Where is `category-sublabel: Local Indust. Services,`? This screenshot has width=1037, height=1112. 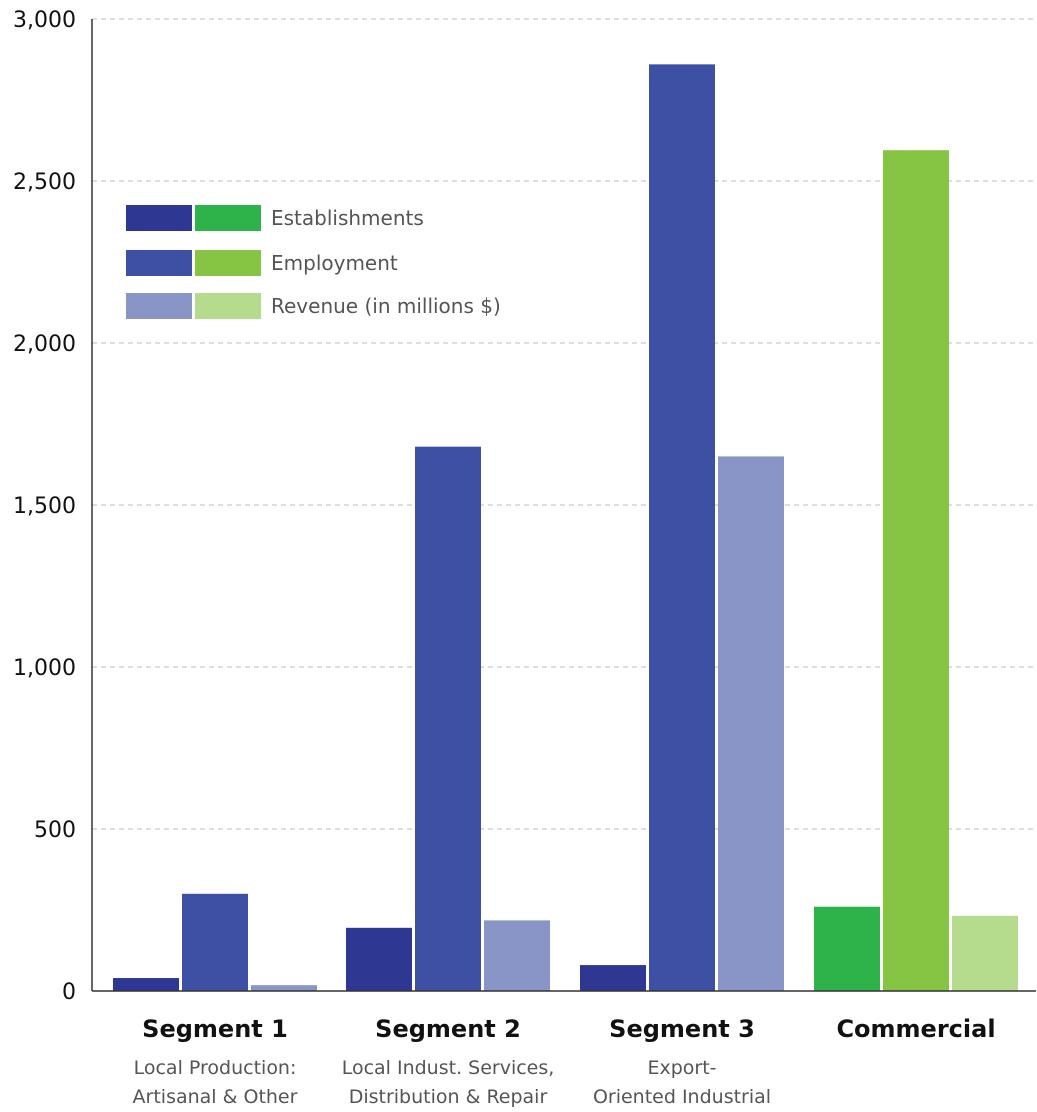 category-sublabel: Local Indust. Services, is located at coordinates (448, 1068).